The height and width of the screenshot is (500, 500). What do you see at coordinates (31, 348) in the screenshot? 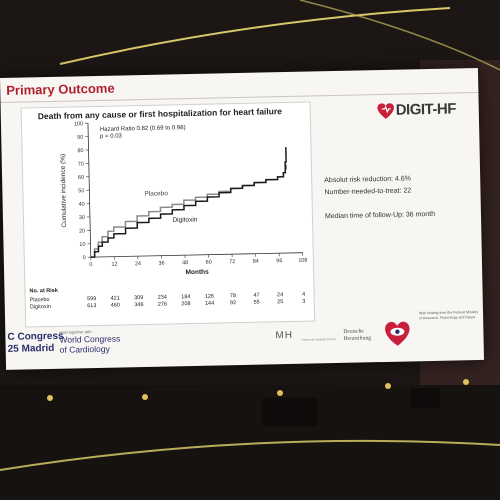
I see `congress-location: 25 Madrid` at bounding box center [31, 348].